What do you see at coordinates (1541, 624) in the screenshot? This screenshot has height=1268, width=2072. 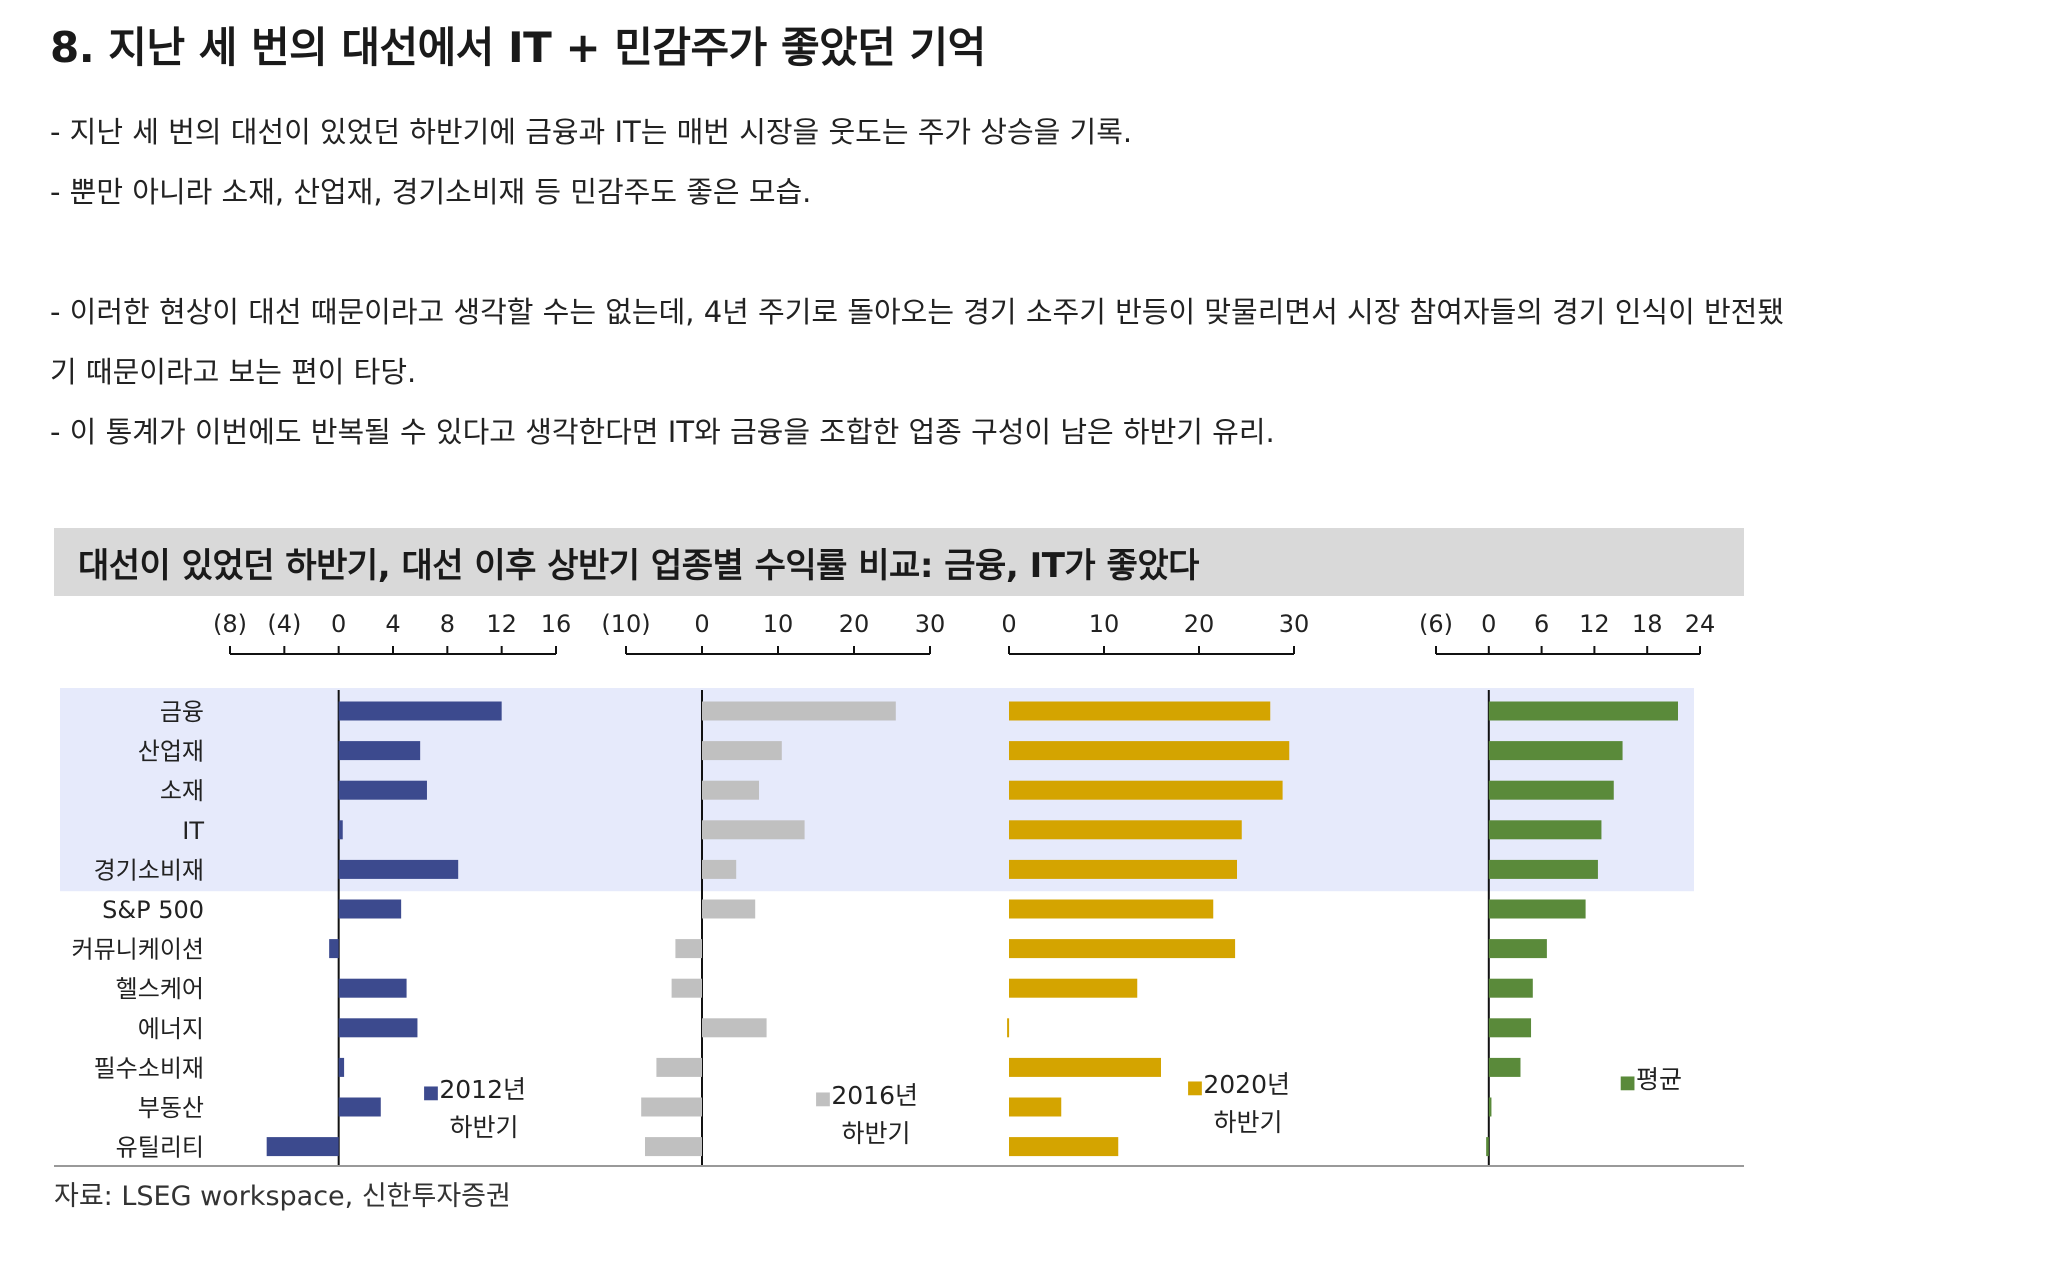 I see `x-tick-label: 6` at bounding box center [1541, 624].